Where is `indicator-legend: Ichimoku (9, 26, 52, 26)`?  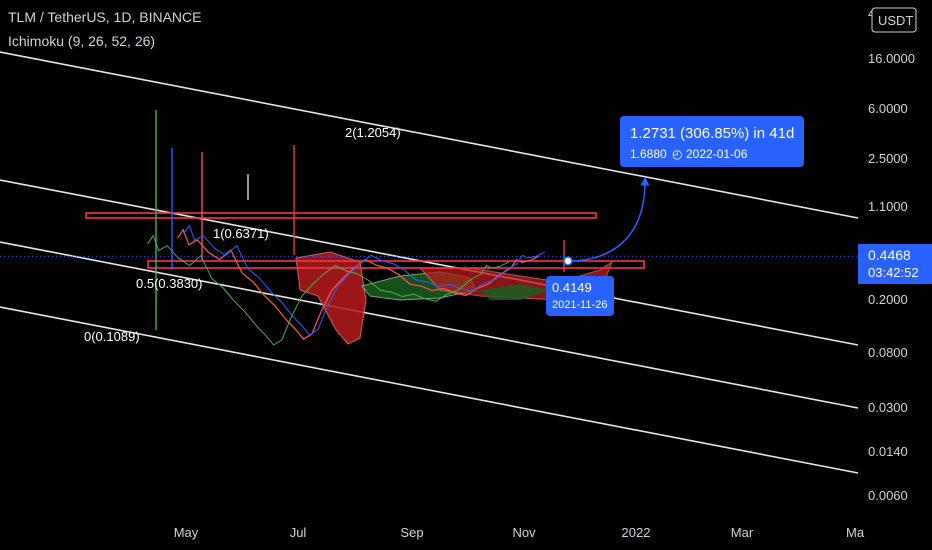
indicator-legend: Ichimoku (9, 26, 52, 26) is located at coordinates (82, 41).